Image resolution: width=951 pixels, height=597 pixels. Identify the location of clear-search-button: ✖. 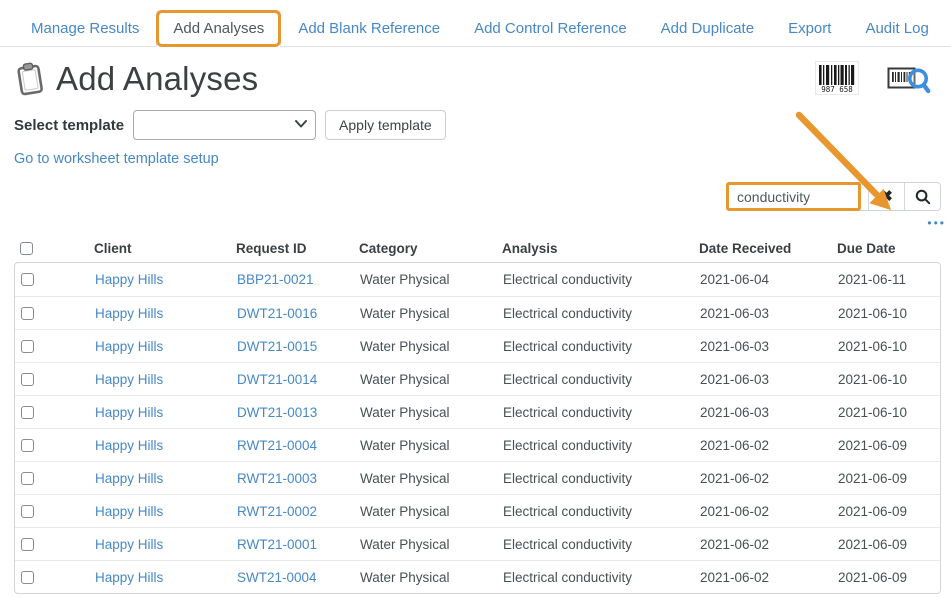
(886, 196).